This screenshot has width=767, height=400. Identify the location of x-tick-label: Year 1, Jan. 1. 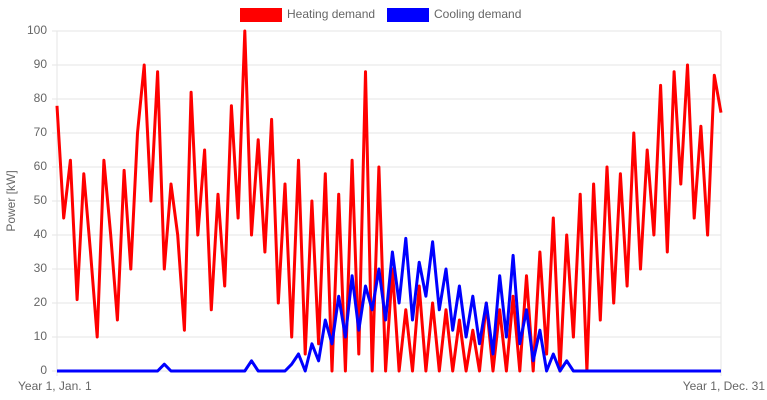
(55, 386).